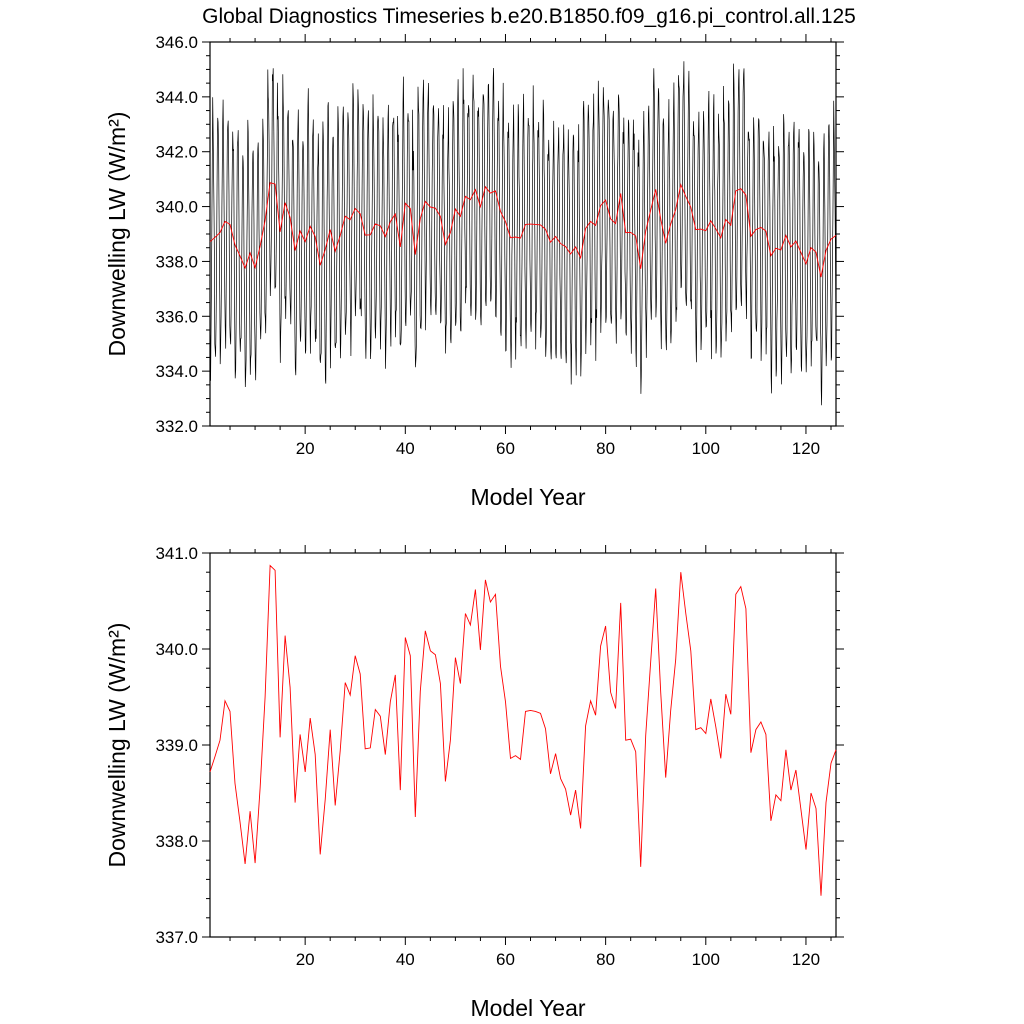 The image size is (1024, 1024). Describe the element at coordinates (176, 316) in the screenshot. I see `y-tick-label: 336.0` at that location.